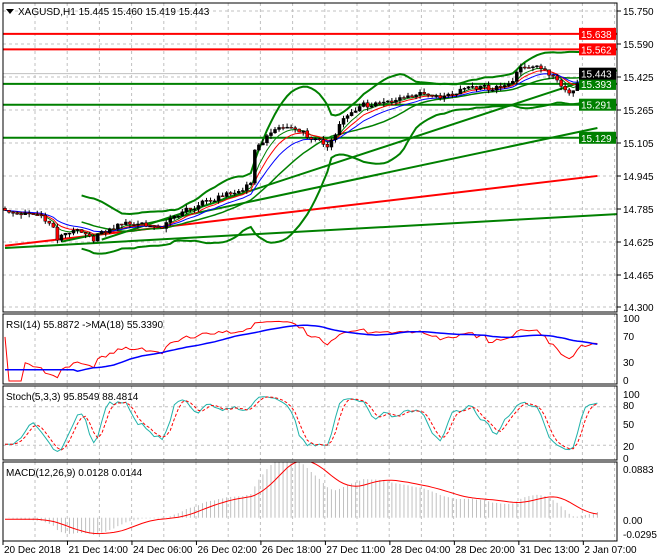 The image size is (660, 560). I want to click on rsi-label: RSI(14) 55.8872 ->MA(18) 55.3390, so click(84, 325).